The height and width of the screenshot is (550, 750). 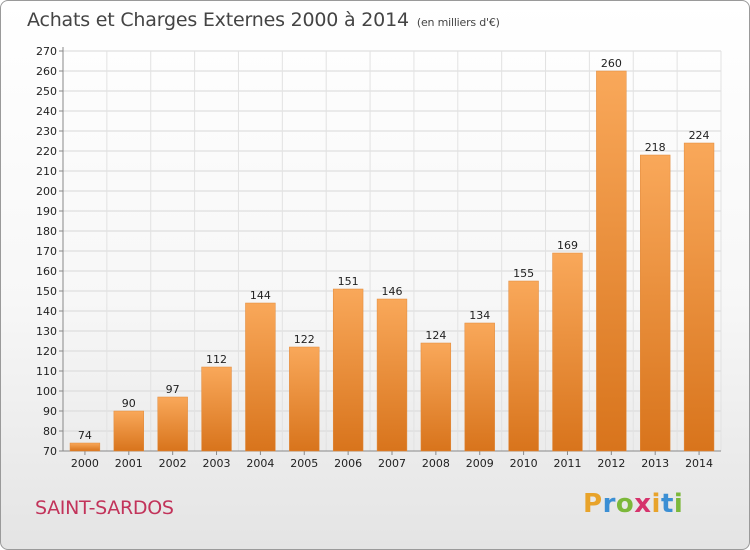 What do you see at coordinates (46, 331) in the screenshot?
I see `y-tick-label: 130` at bounding box center [46, 331].